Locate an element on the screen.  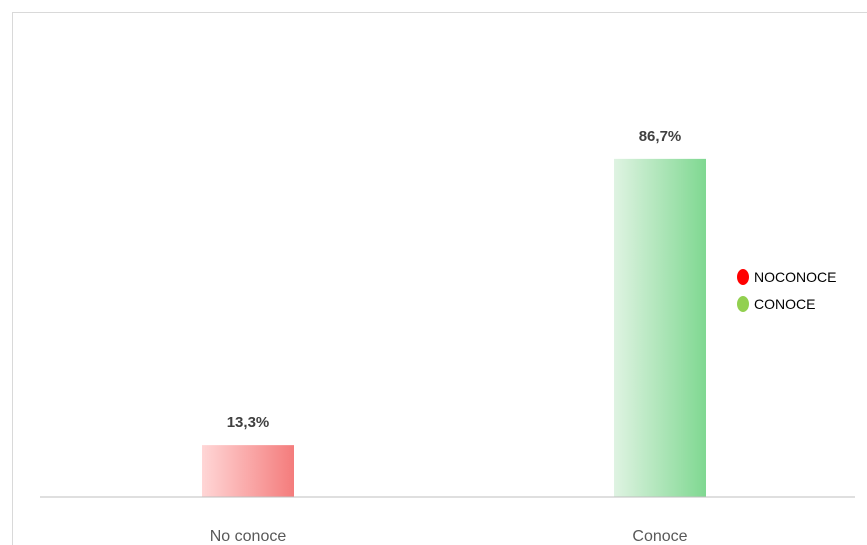
bar-conoce is located at coordinates (660, 327).